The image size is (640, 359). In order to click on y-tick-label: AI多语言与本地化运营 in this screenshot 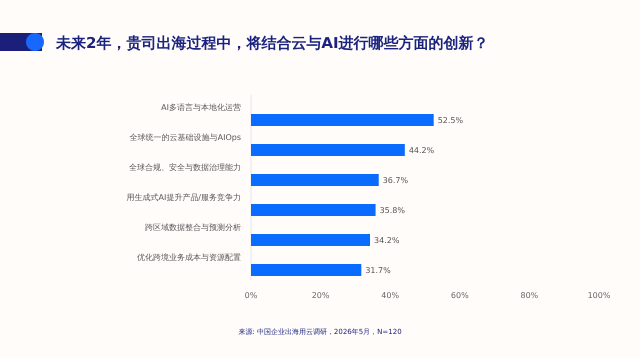, I will do `click(201, 107)`.